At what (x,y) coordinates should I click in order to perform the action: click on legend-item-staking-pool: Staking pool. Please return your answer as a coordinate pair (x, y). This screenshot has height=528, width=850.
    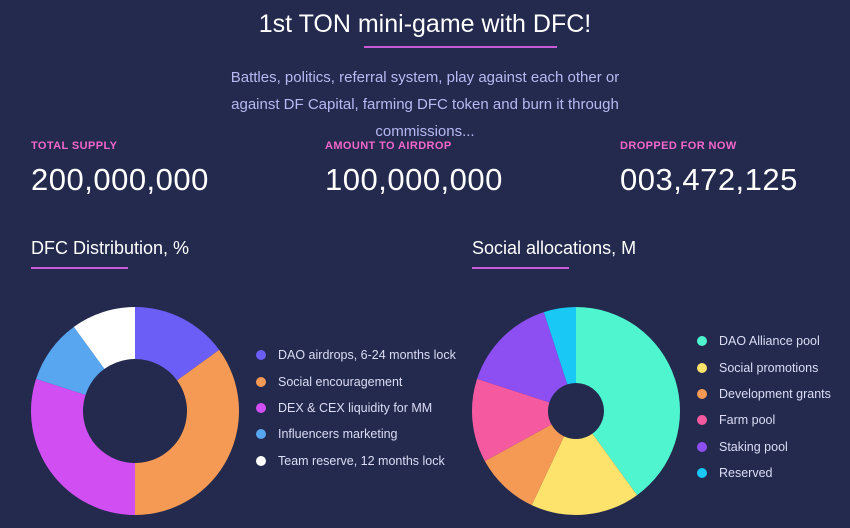
    Looking at the image, I should click on (764, 447).